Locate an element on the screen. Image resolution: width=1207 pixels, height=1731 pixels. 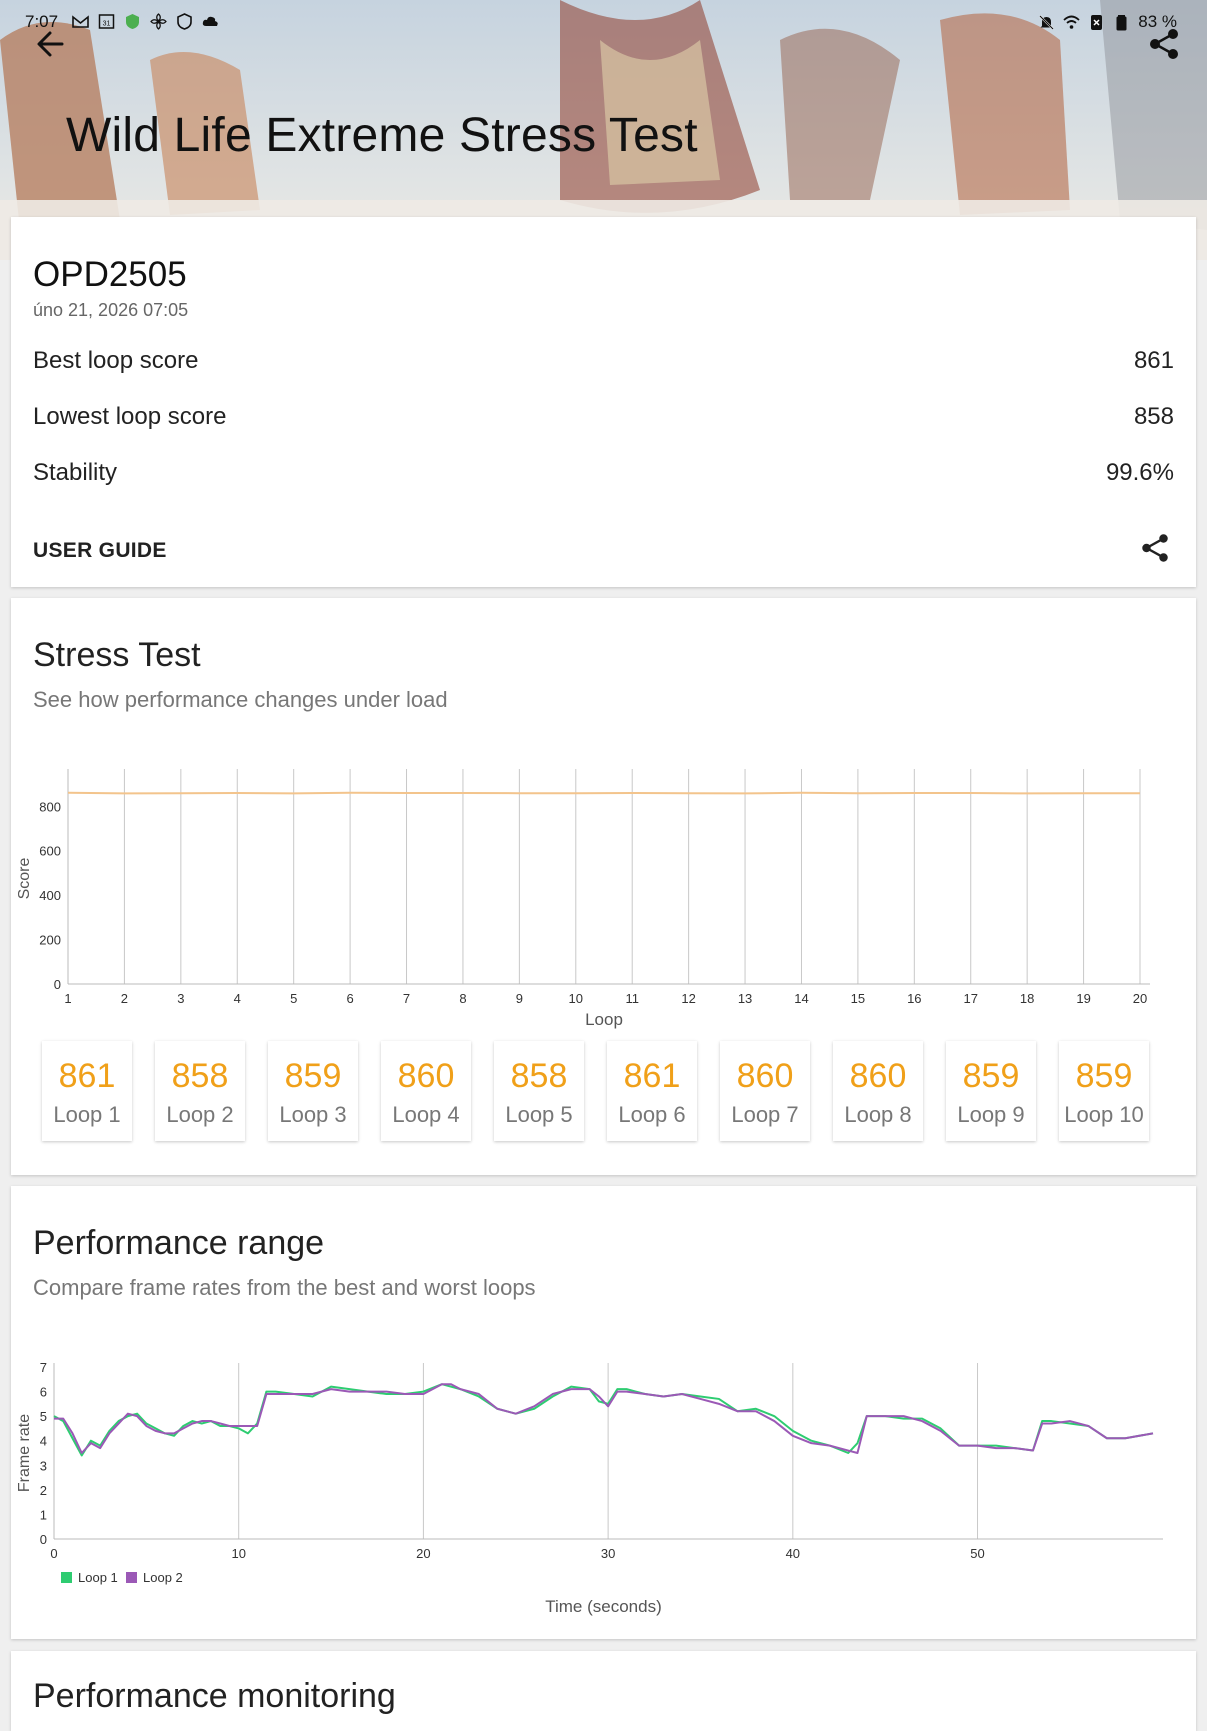
security-shield-icon is located at coordinates (184, 21).